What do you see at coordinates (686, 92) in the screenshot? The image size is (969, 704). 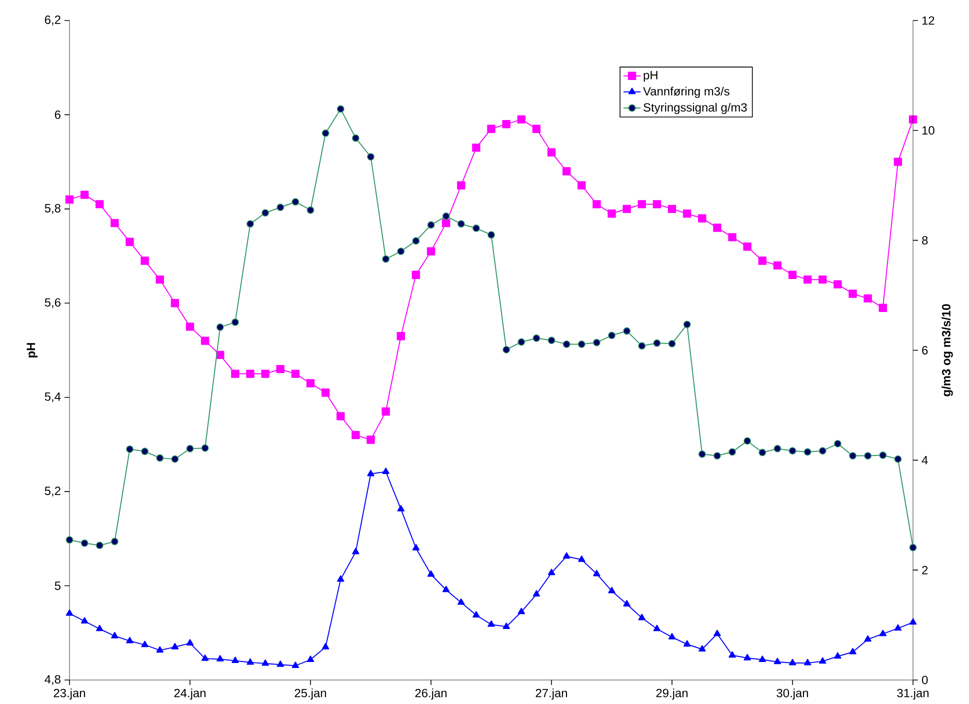 I see `legend-label: Vannføring m3/s` at bounding box center [686, 92].